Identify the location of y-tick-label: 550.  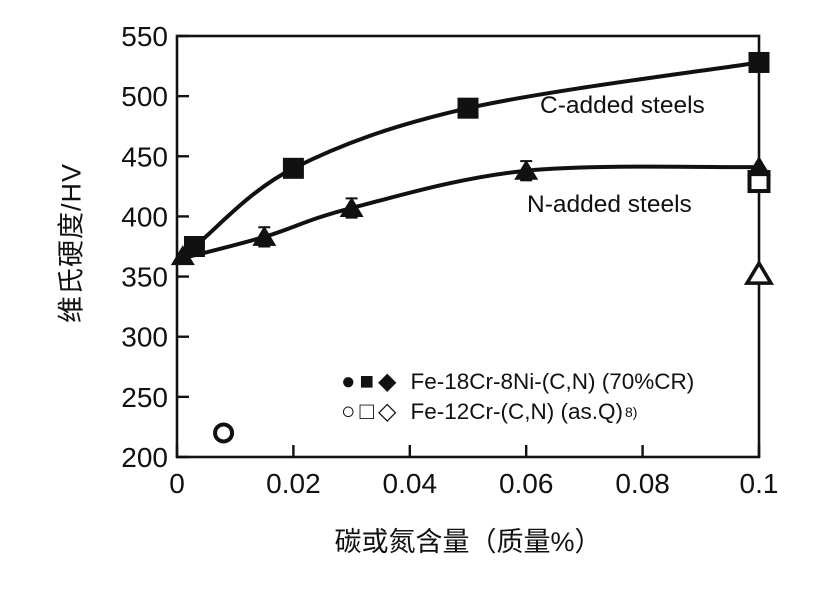
(144, 36).